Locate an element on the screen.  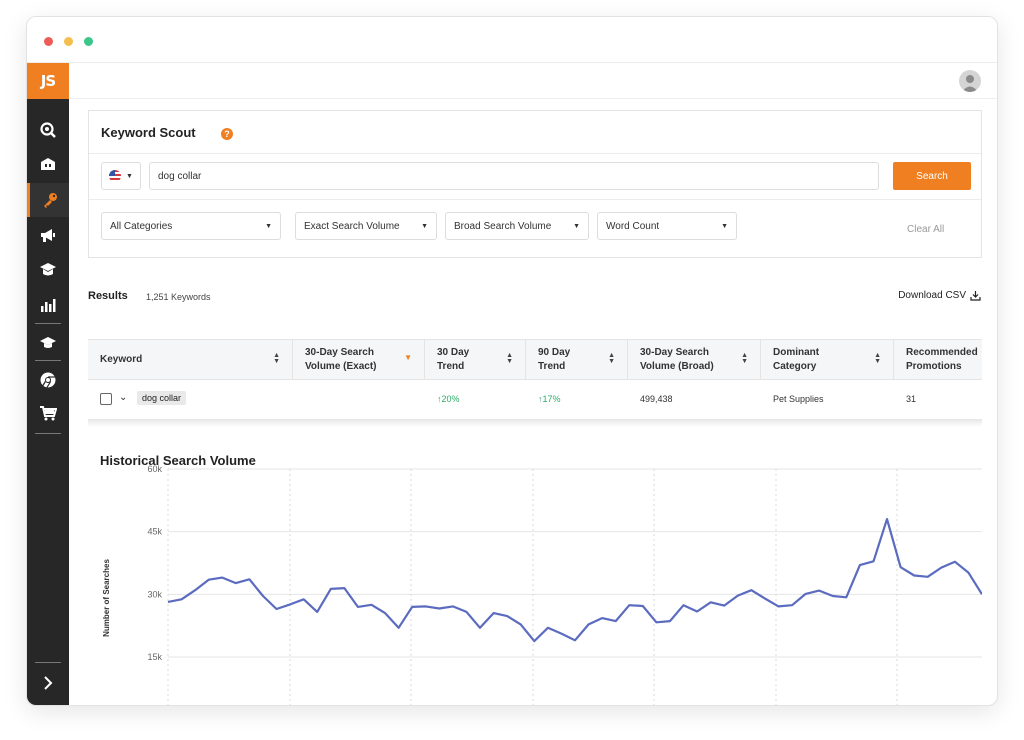
column-header-label: 30 Day Trend is located at coordinates (453, 359).